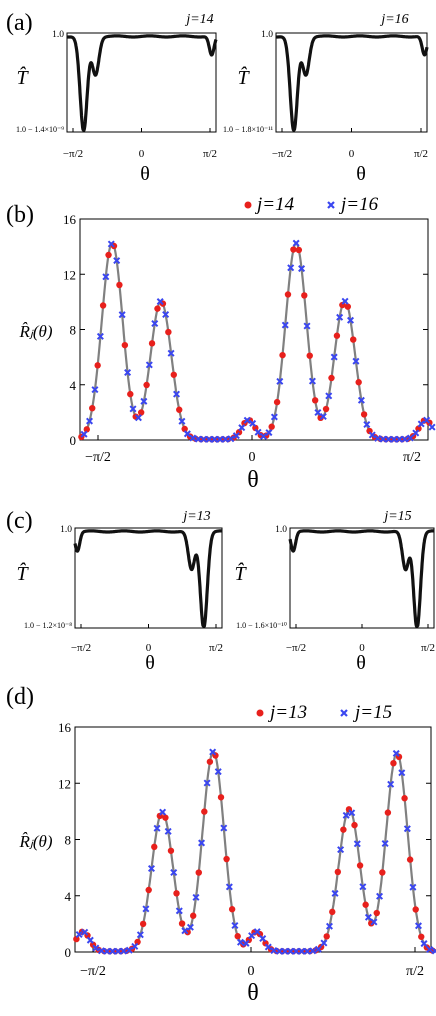  Describe the element at coordinates (372, 712) in the screenshot. I see `legend-label: j=15` at that location.